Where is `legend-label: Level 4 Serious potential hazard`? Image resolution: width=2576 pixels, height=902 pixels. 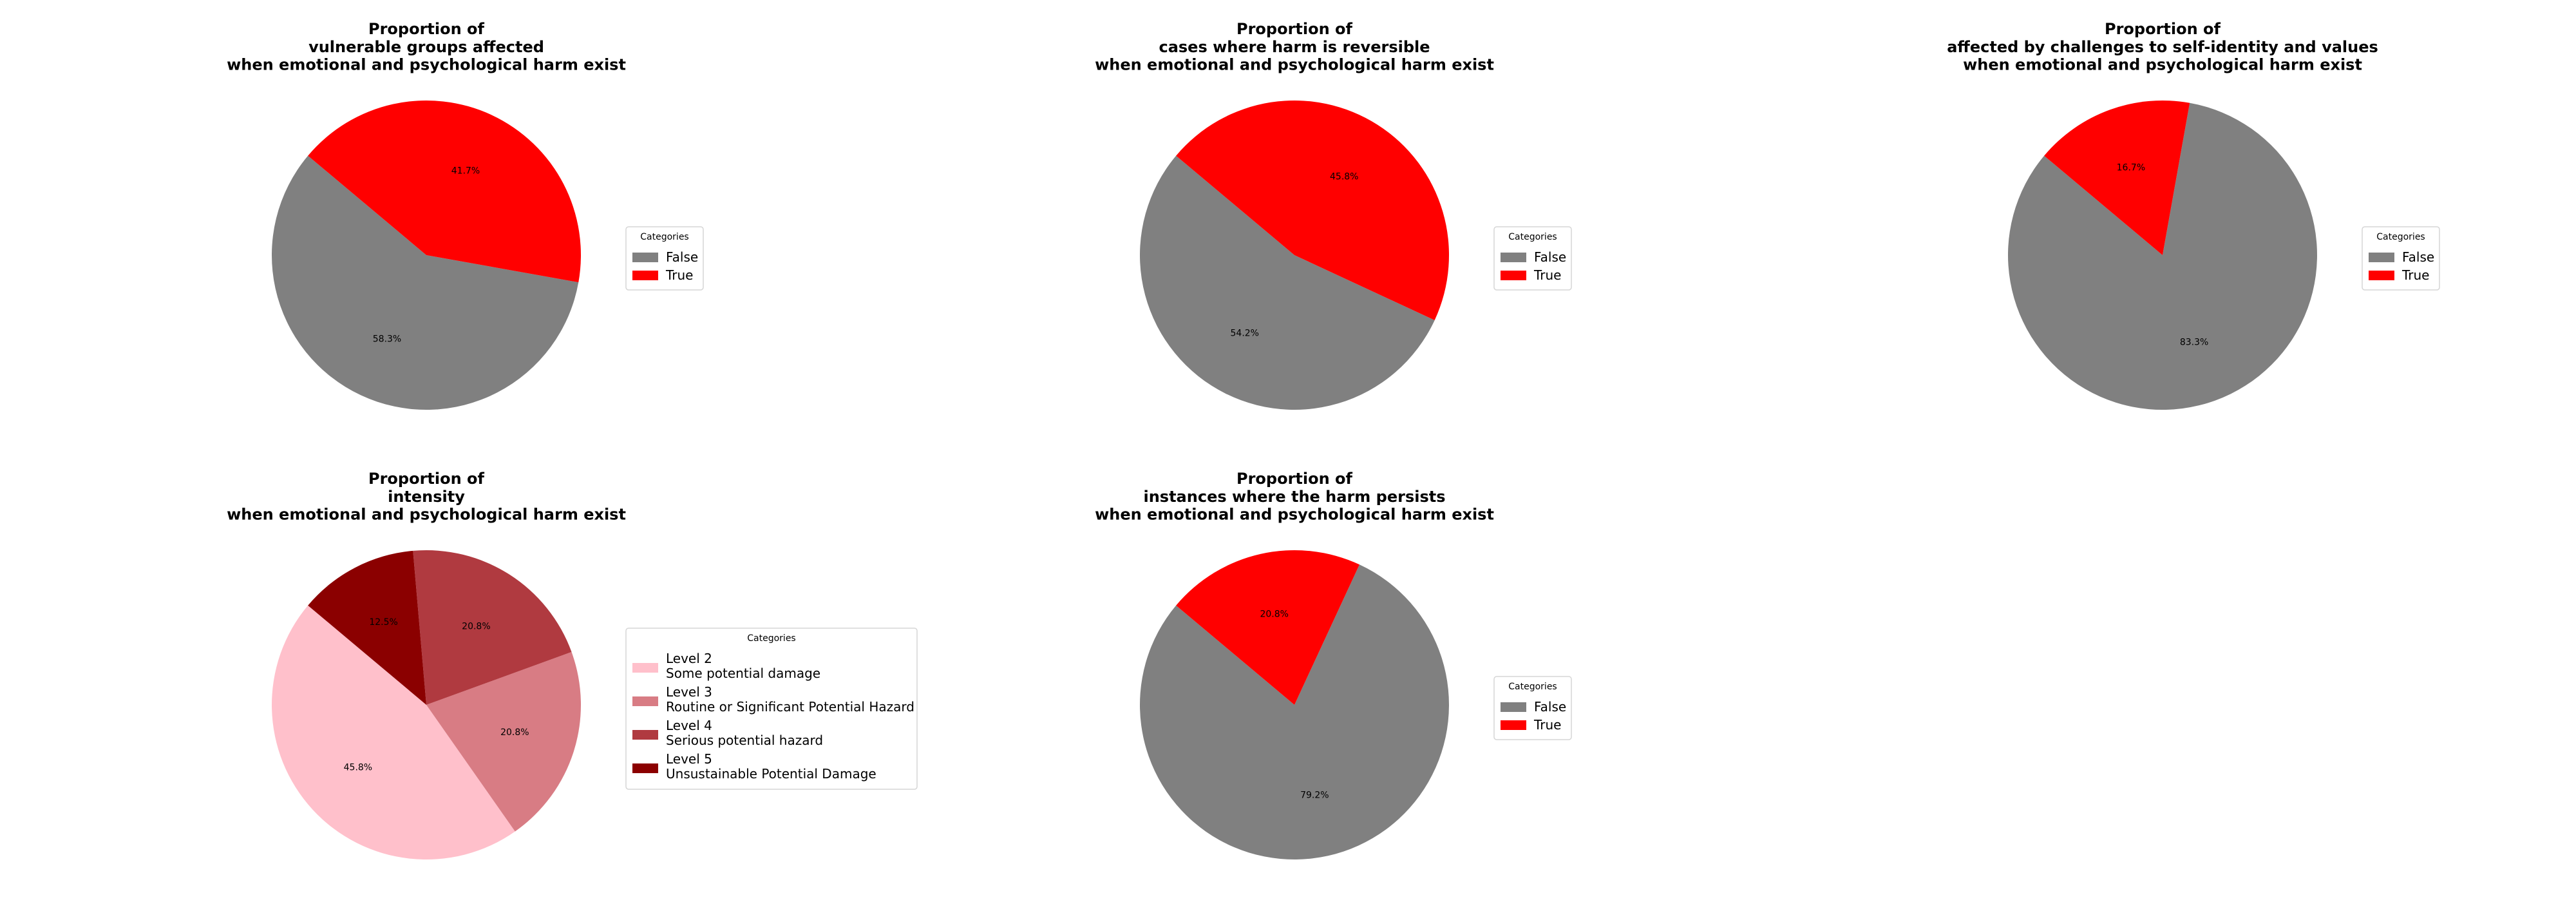
legend-label: Level 4 Serious potential hazard is located at coordinates (745, 733).